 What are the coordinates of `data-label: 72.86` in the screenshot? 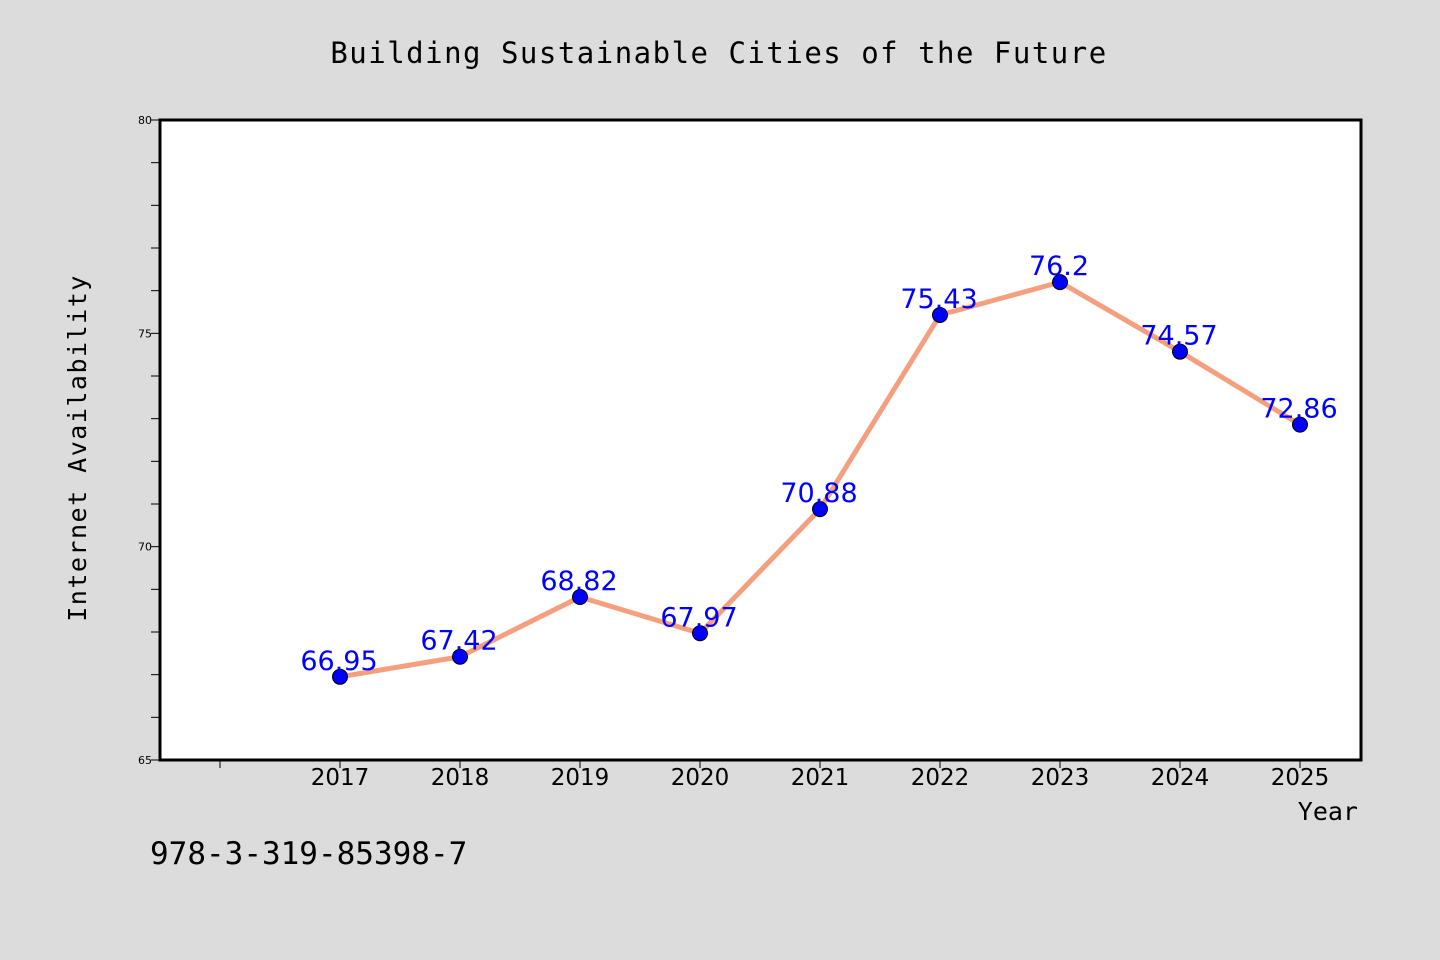 It's located at (1298, 409).